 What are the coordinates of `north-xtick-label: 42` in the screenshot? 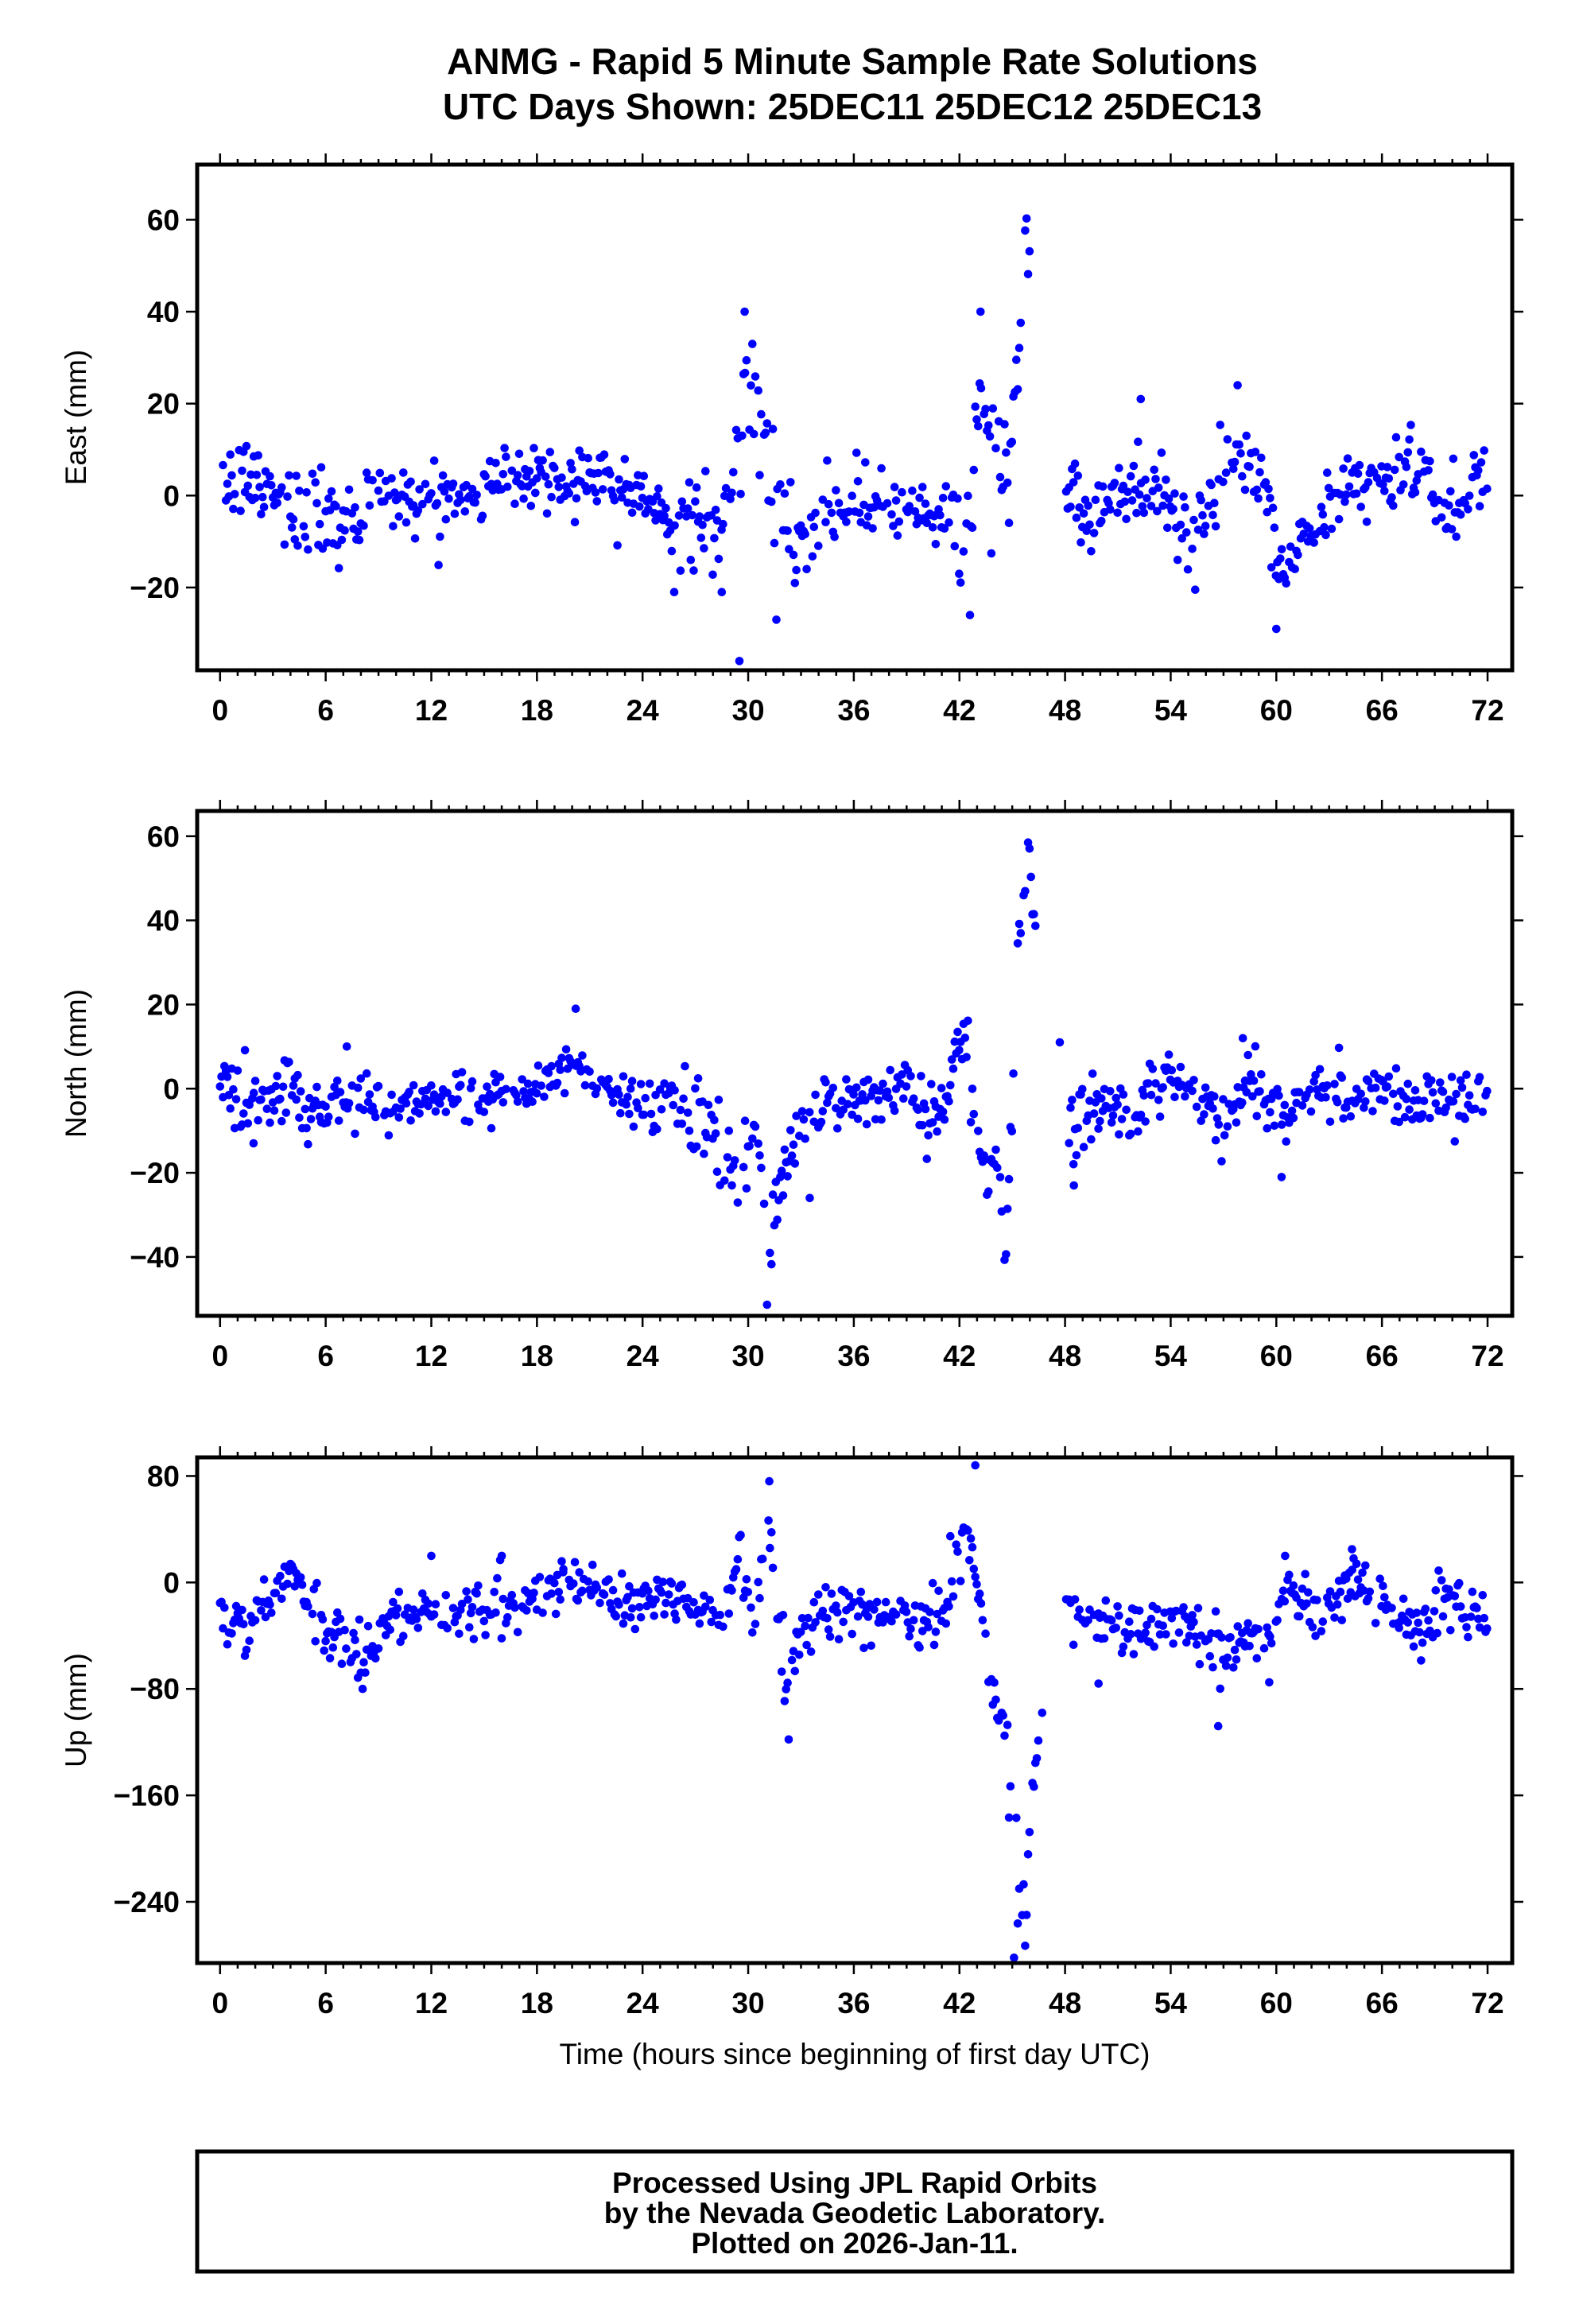 It's located at (959, 1356).